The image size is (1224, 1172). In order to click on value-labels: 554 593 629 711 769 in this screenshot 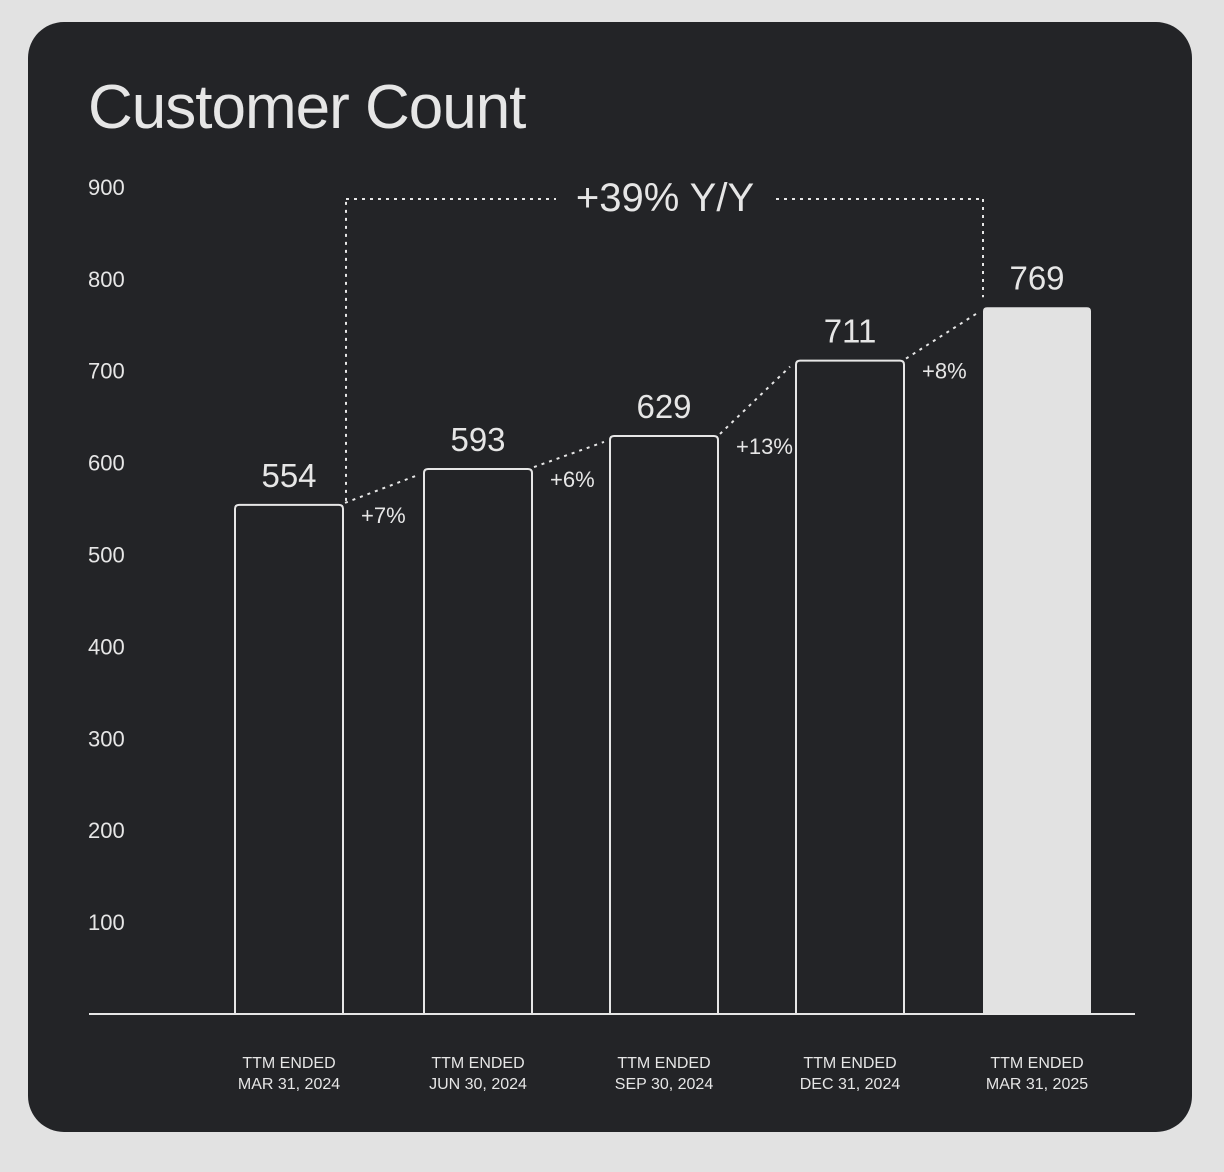, I will do `click(662, 376)`.